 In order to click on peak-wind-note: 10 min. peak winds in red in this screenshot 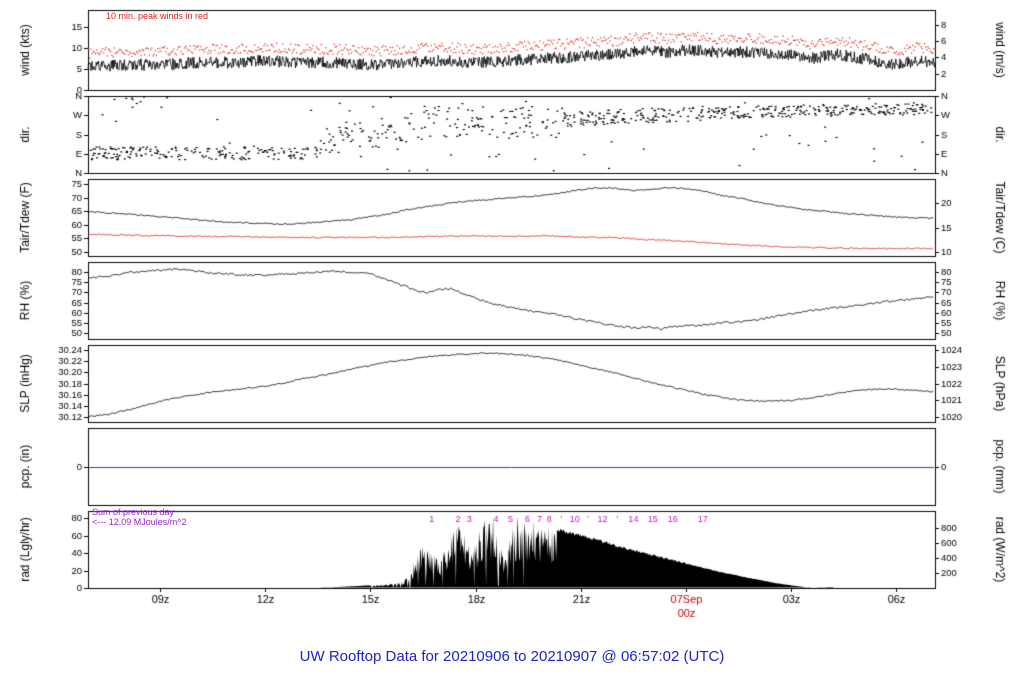, I will do `click(157, 16)`.